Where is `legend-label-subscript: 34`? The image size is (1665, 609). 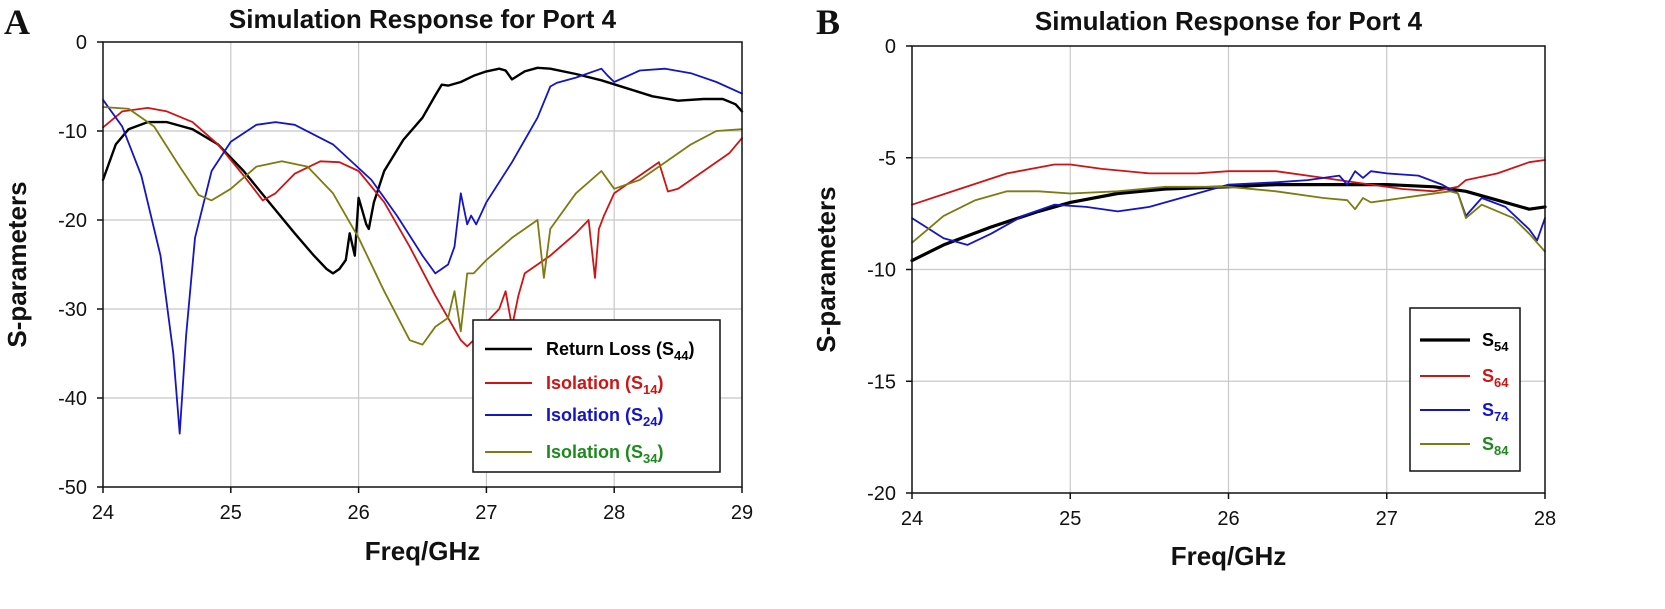
legend-label-subscript: 34 is located at coordinates (650, 458).